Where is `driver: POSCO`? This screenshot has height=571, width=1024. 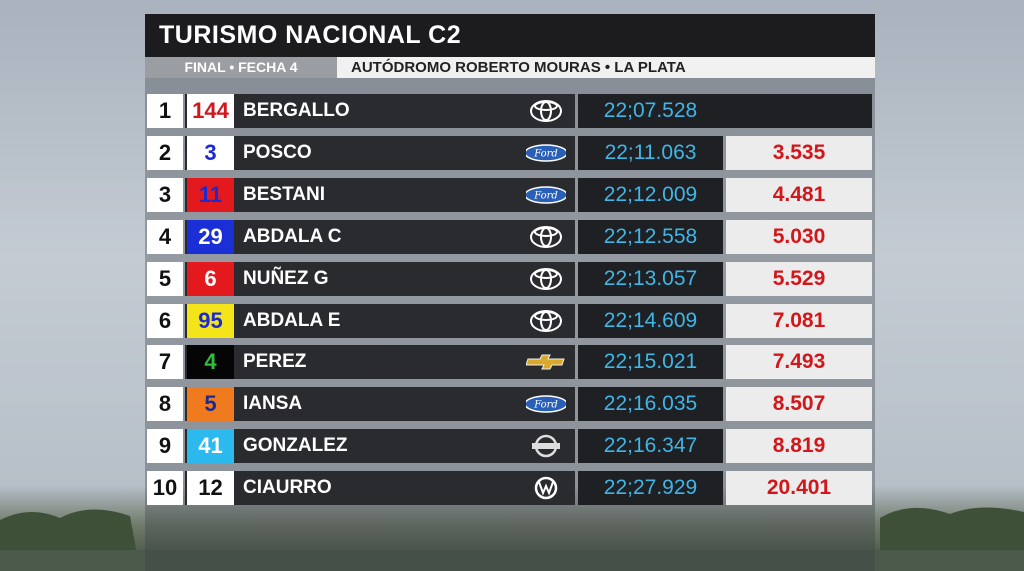
driver: POSCO is located at coordinates (380, 152).